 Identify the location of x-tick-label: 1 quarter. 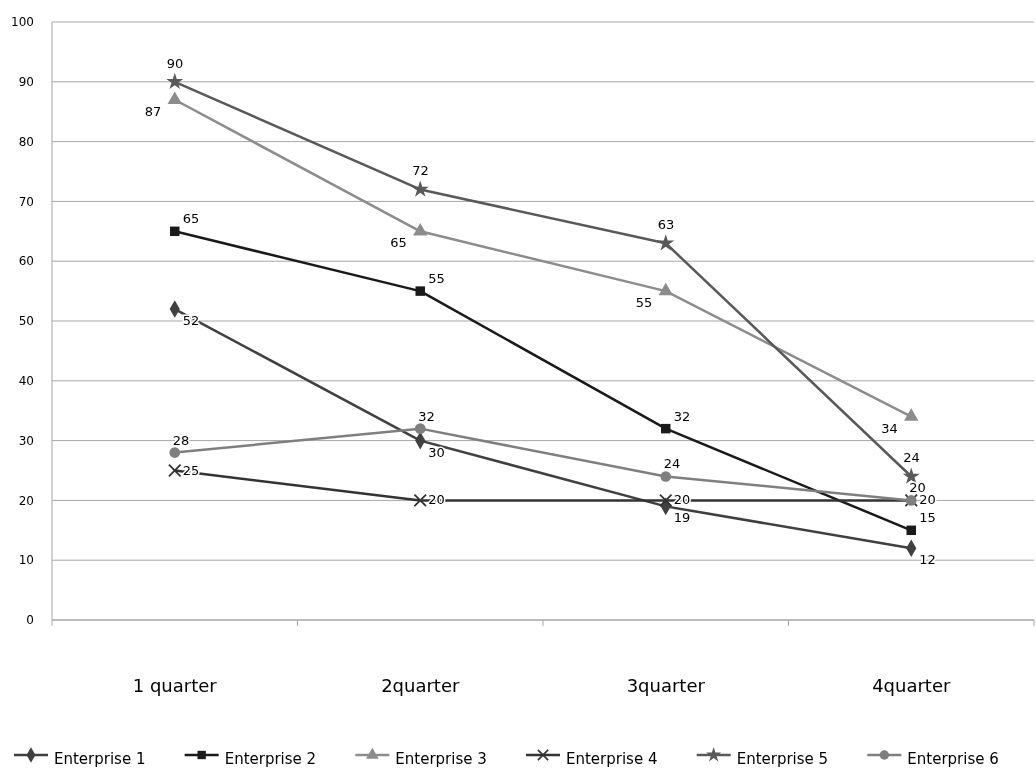
(175, 685).